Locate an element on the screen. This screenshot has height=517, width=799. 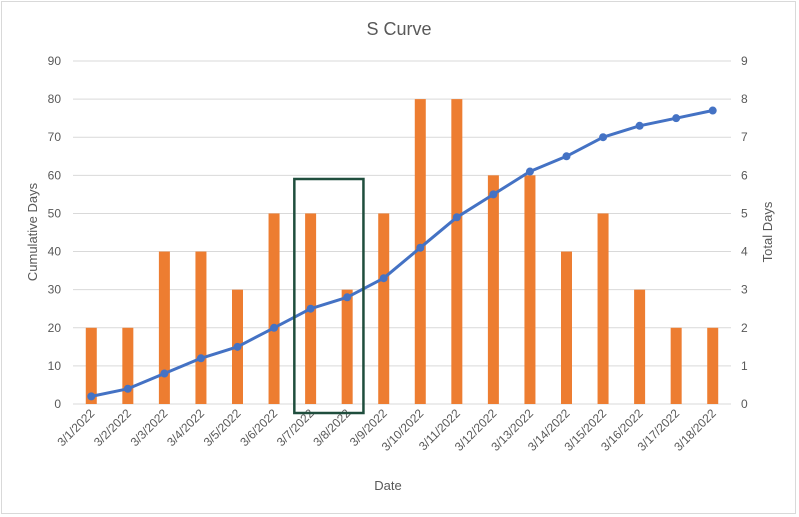
right-tick-label: 2 is located at coordinates (744, 328).